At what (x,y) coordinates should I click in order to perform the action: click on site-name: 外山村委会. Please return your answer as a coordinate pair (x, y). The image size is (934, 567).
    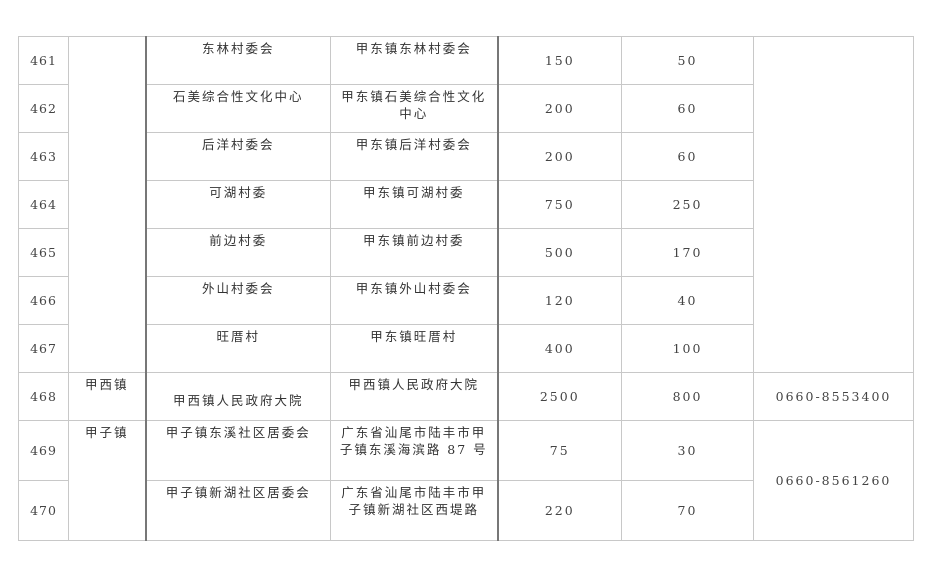
    Looking at the image, I should click on (237, 300).